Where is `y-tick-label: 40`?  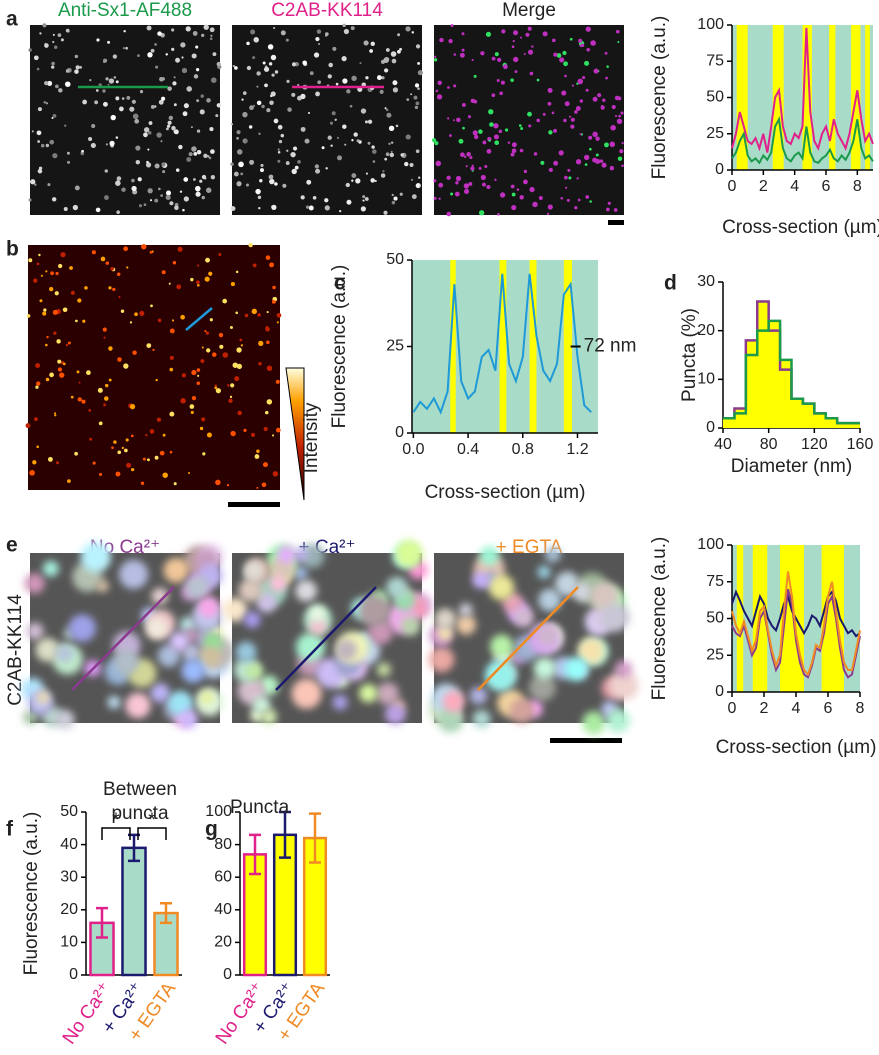 y-tick-label: 40 is located at coordinates (69, 844).